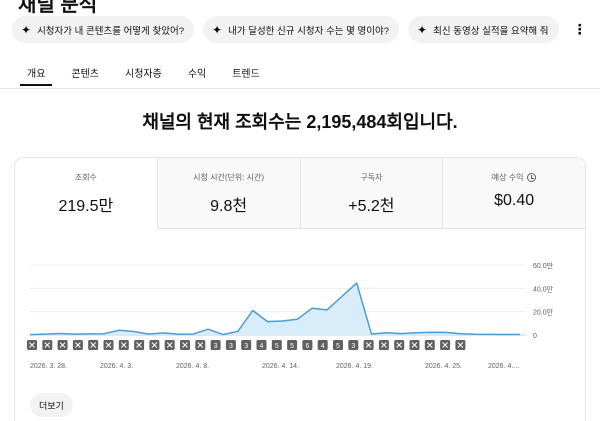 This screenshot has height=421, width=600. Describe the element at coordinates (371, 206) in the screenshot. I see `metric-value: +5.2천` at that location.